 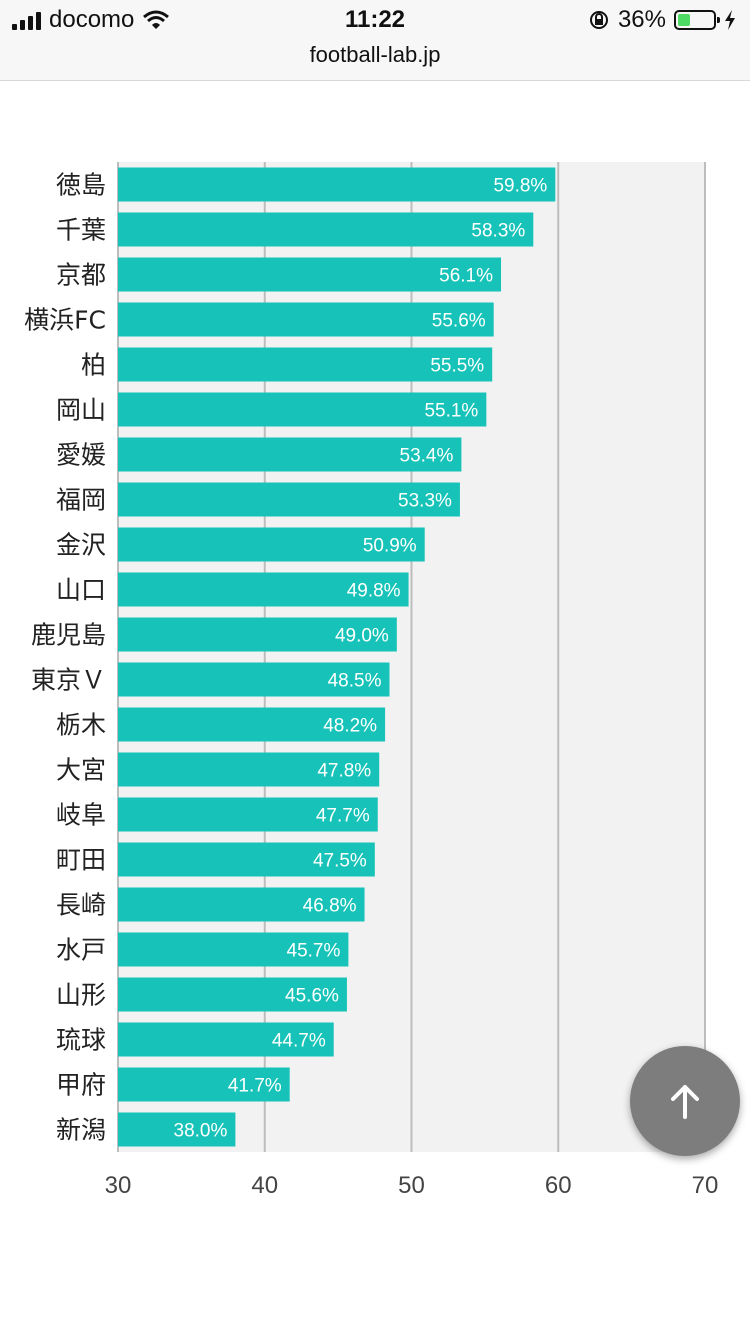 What do you see at coordinates (330, 906) in the screenshot?
I see `bar-value-label: 46.8%` at bounding box center [330, 906].